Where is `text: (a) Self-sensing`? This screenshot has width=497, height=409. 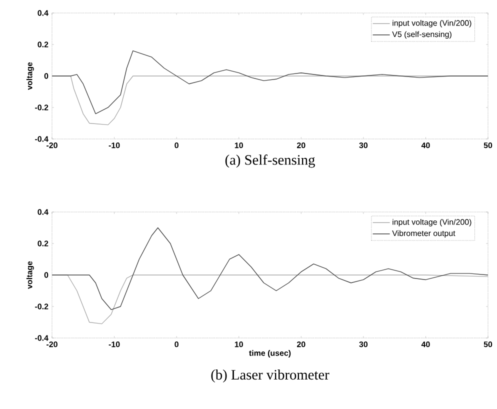
text: (a) Self-sensing is located at coordinates (270, 161).